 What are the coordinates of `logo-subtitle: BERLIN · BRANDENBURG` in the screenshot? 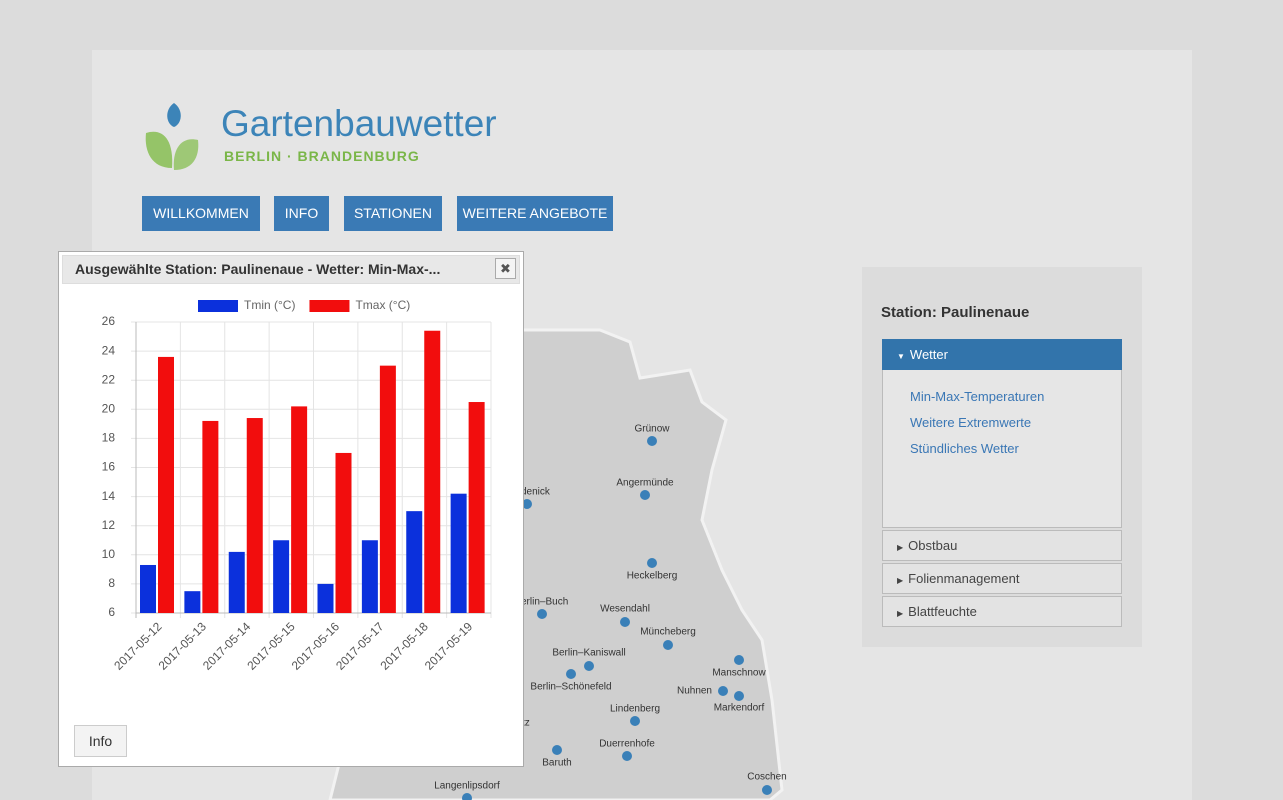 It's located at (322, 156).